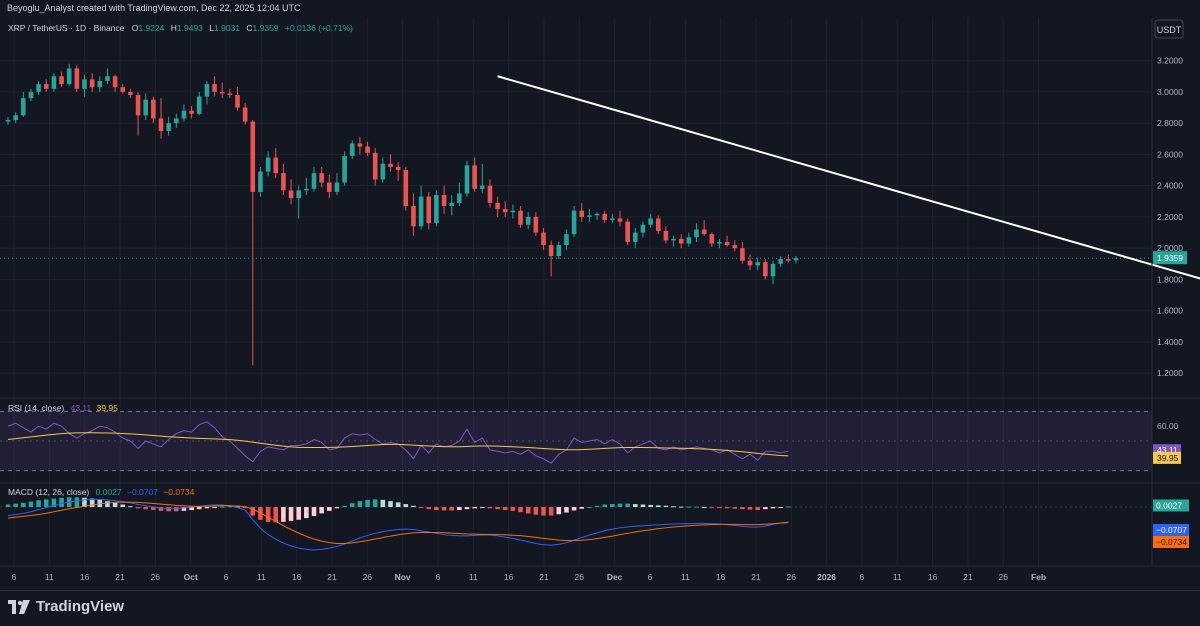 This screenshot has width=1200, height=626. What do you see at coordinates (1169, 29) in the screenshot?
I see `currency-badge` at bounding box center [1169, 29].